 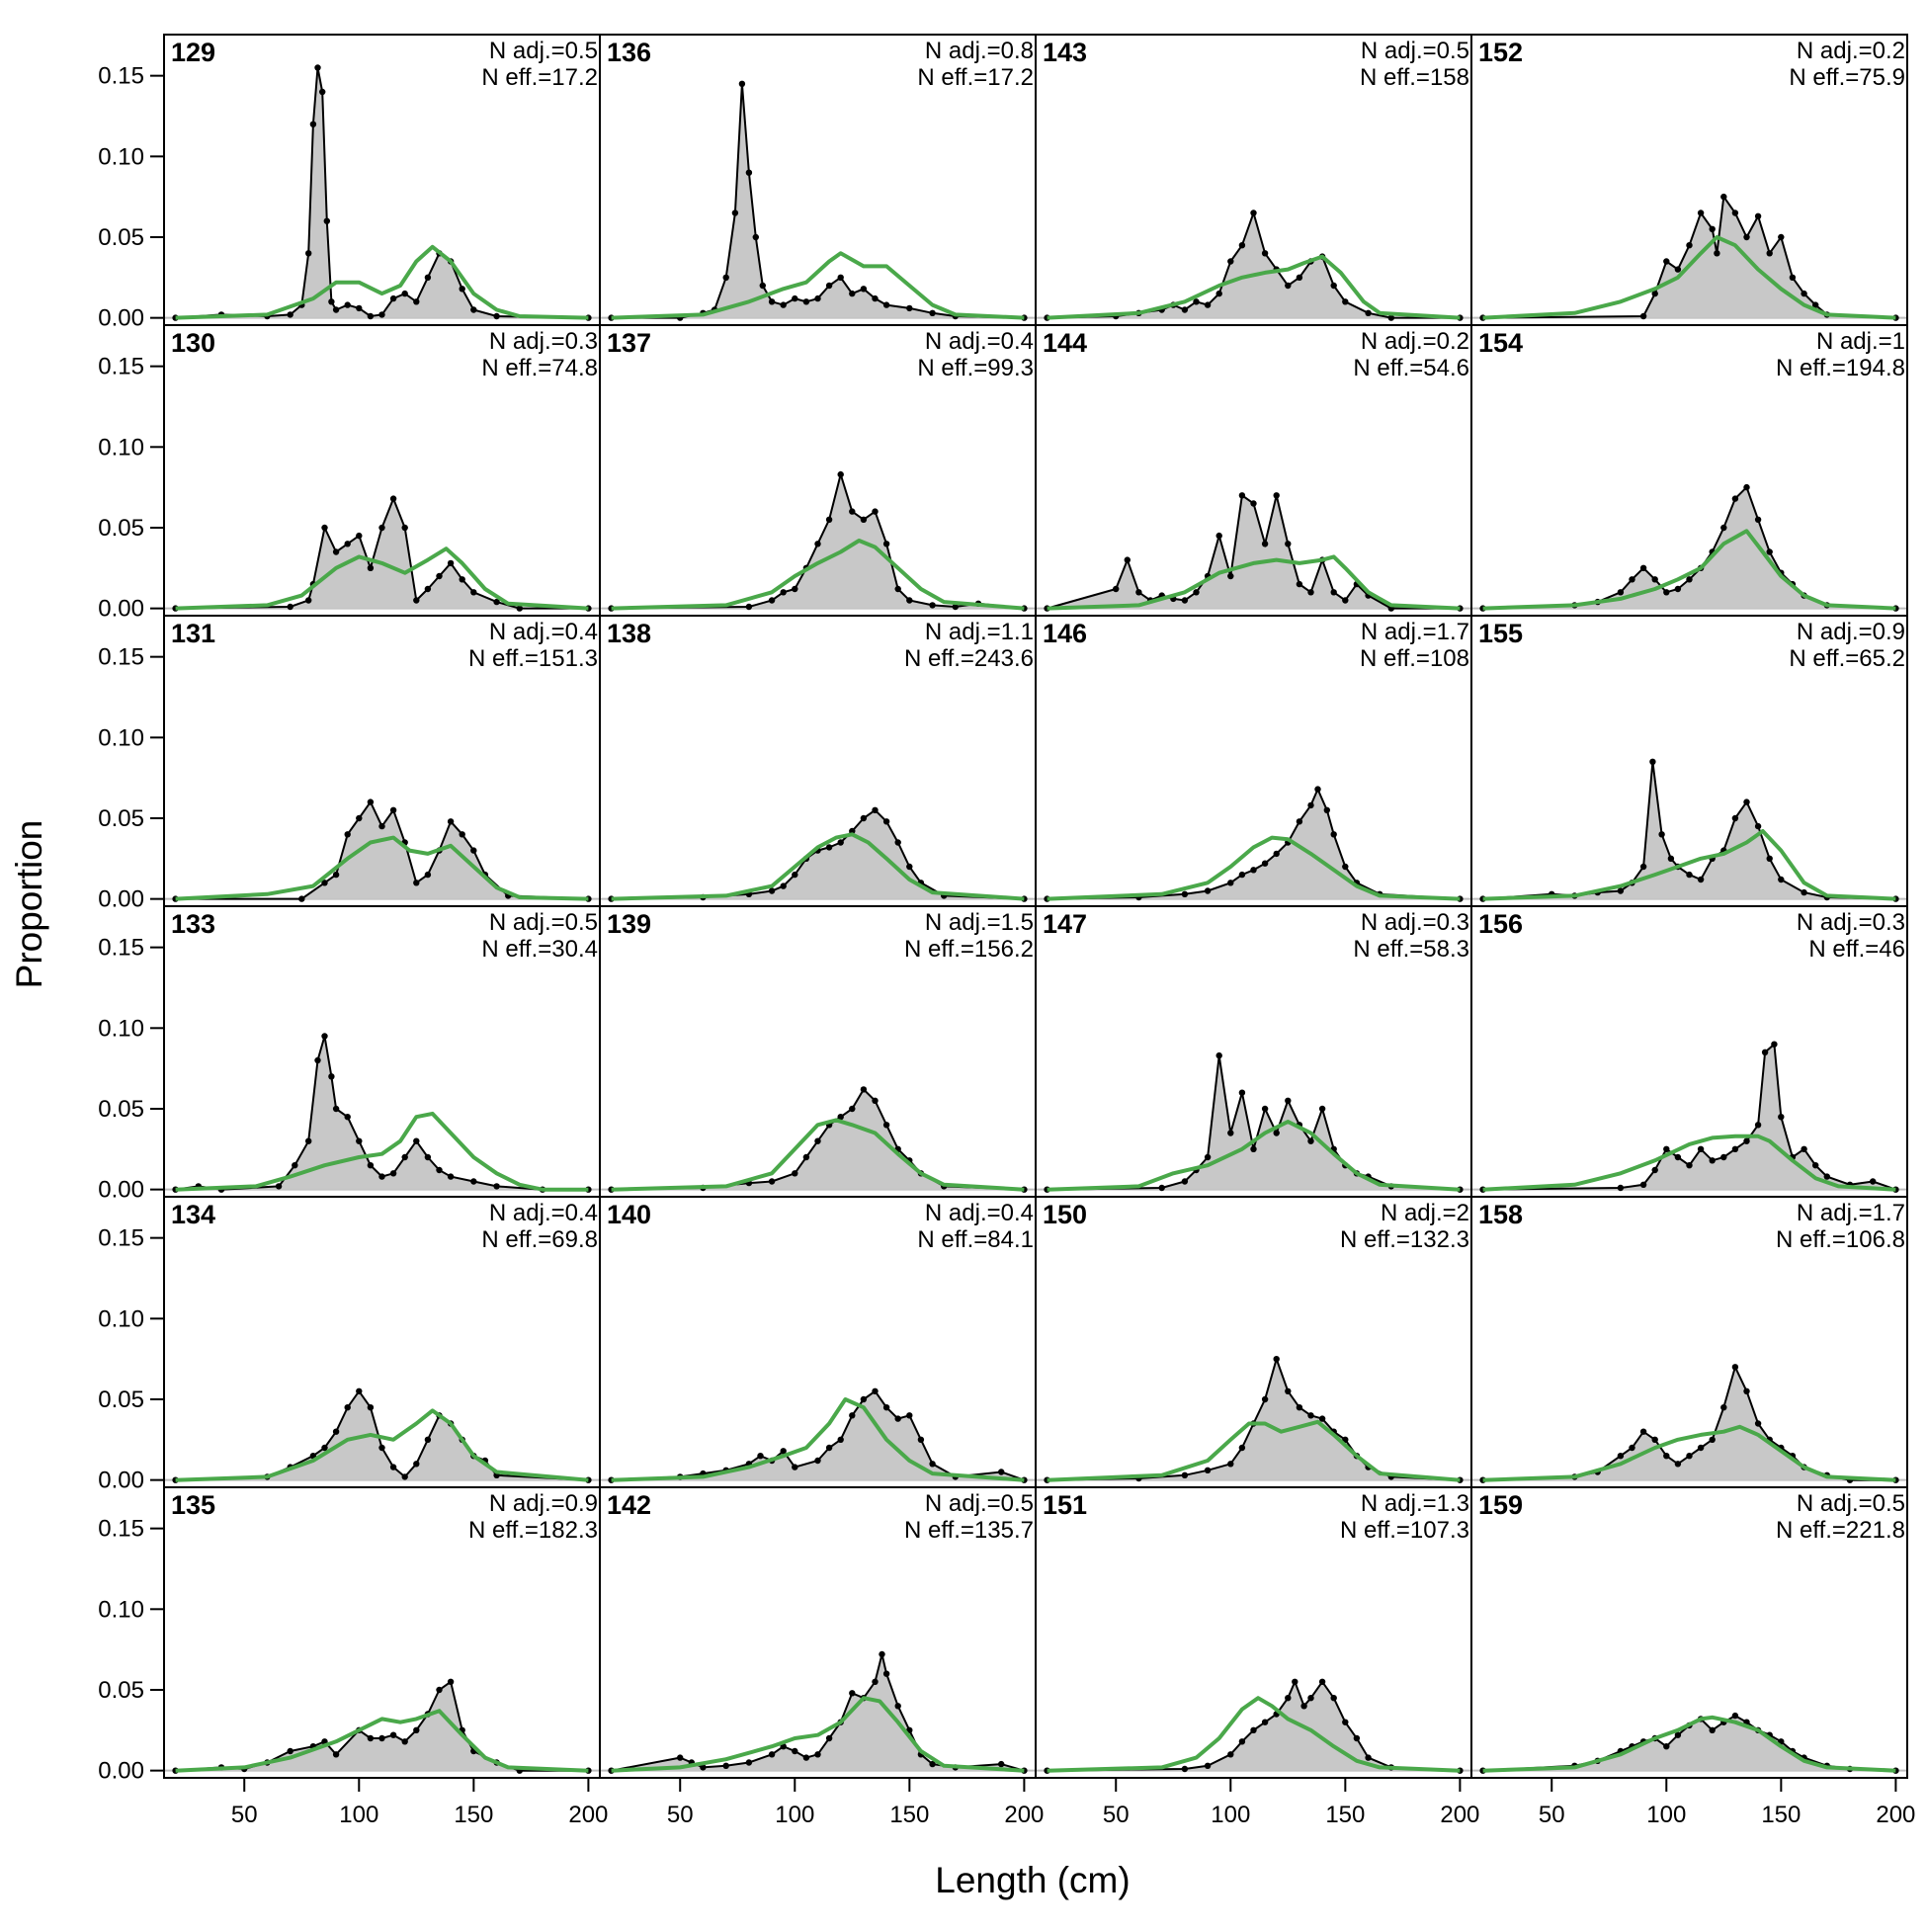 What do you see at coordinates (121, 1318) in the screenshot?
I see `y-tick-label: 0.10` at bounding box center [121, 1318].